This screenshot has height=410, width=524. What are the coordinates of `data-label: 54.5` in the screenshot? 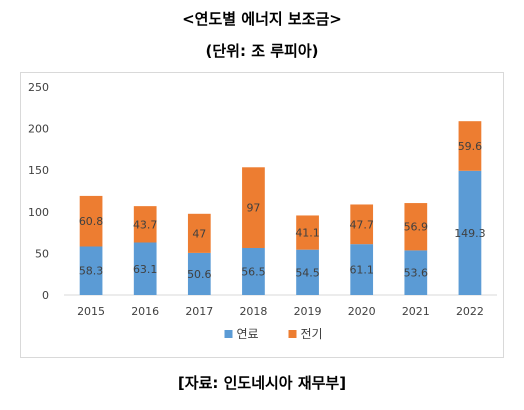 It's located at (307, 272).